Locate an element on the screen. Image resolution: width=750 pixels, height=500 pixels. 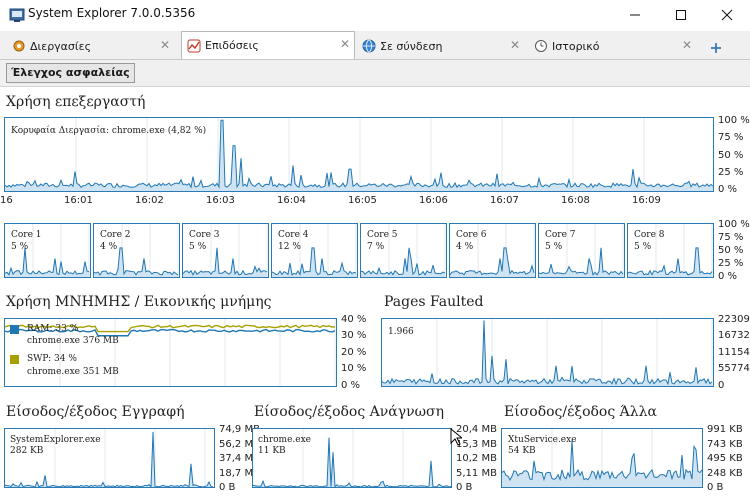
core-name: Core 8 is located at coordinates (649, 235).